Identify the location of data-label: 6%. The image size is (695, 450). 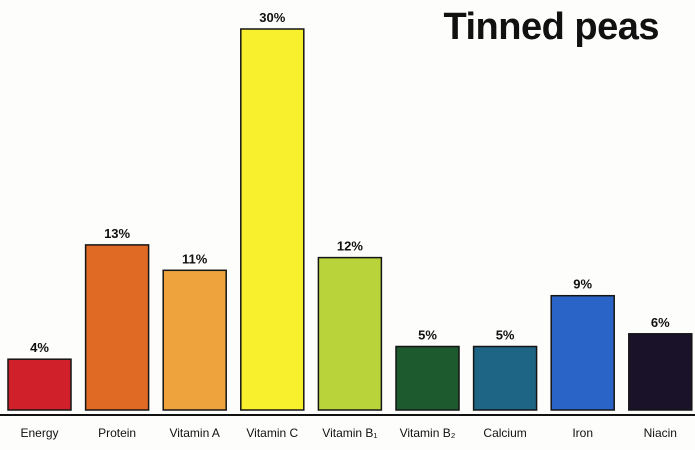
(660, 322).